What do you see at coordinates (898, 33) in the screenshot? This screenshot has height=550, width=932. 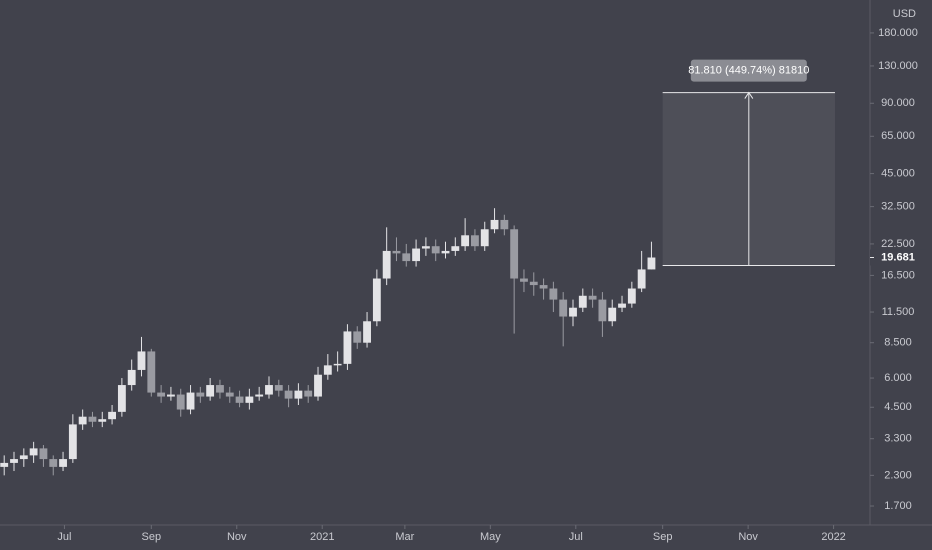 I see `y-tick-label: 180.000` at bounding box center [898, 33].